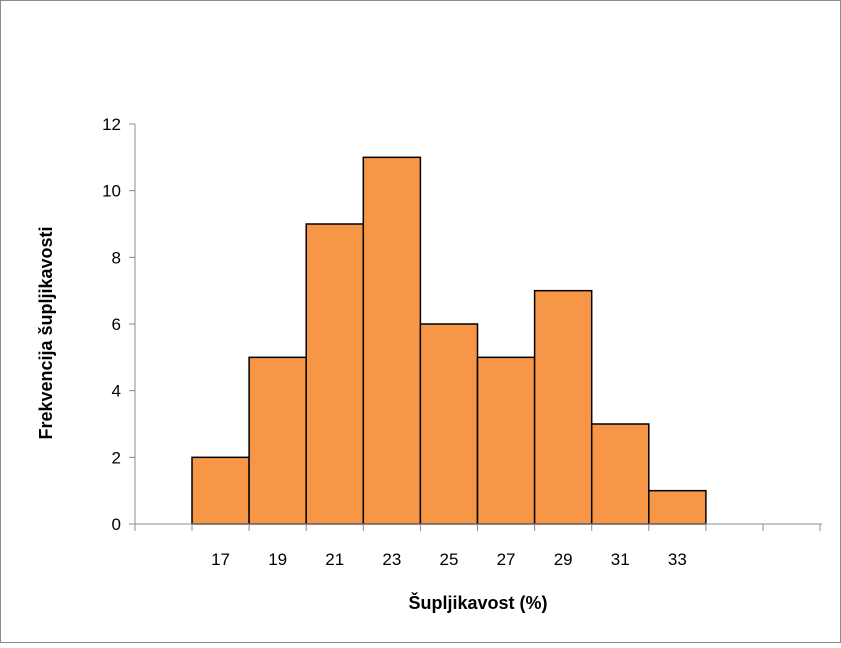 The width and height of the screenshot is (841, 648). What do you see at coordinates (46, 332) in the screenshot?
I see `y-axis-title: Frekvencija šupljikavosti` at bounding box center [46, 332].